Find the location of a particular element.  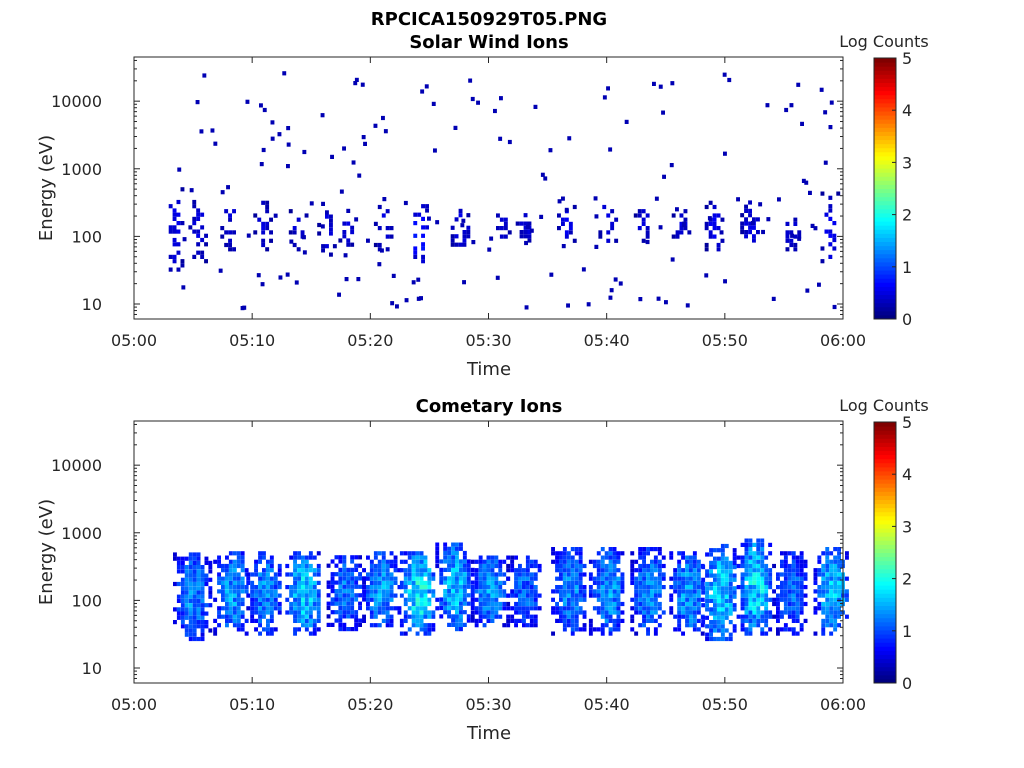

burst is located at coordinates (790, 593).